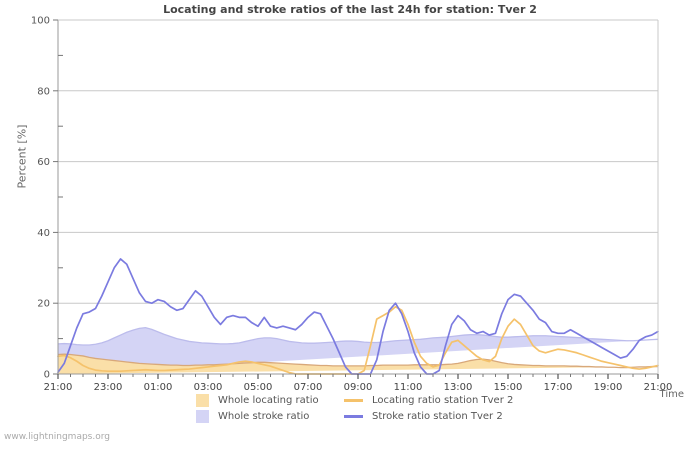 The image size is (700, 450). Describe the element at coordinates (43, 91) in the screenshot. I see `svg-text: 80` at that location.